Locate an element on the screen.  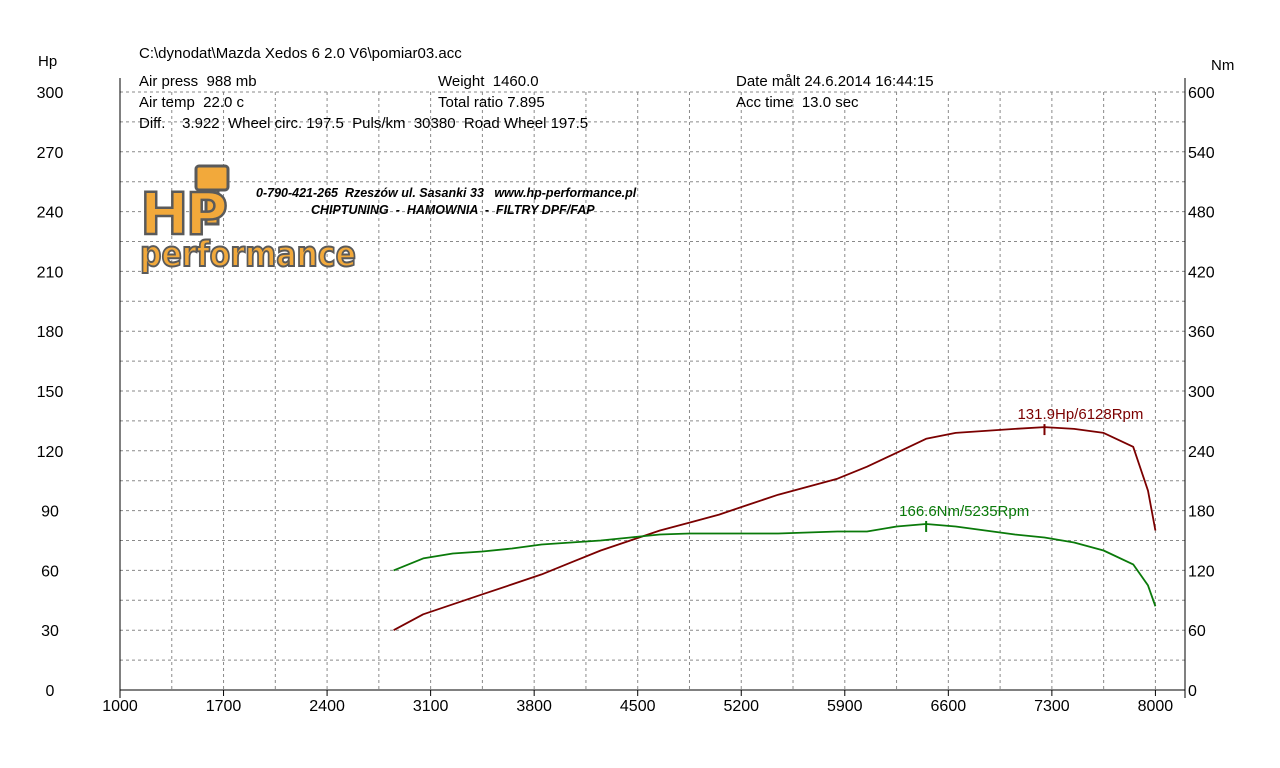
left-axis-tick-label: 0 is located at coordinates (50, 691).